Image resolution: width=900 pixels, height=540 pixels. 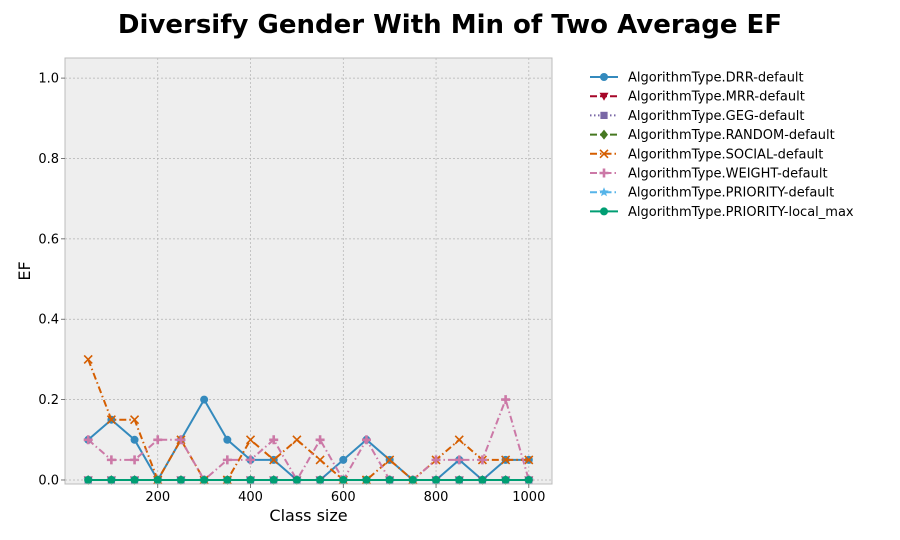 I want to click on y-tick-label: 0.2, so click(x=48, y=400).